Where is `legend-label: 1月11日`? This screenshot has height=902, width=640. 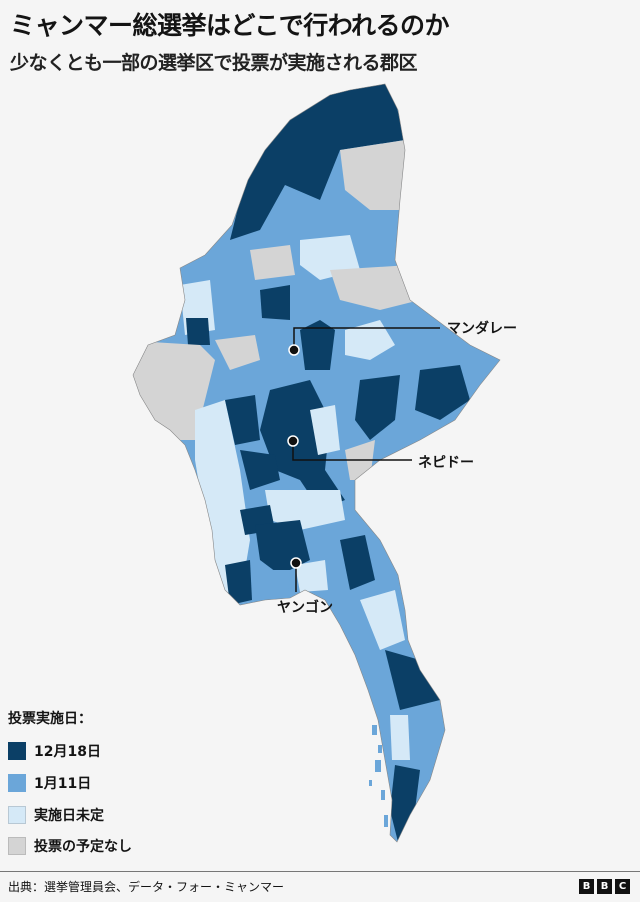
legend-label: 1月11日 is located at coordinates (63, 784).